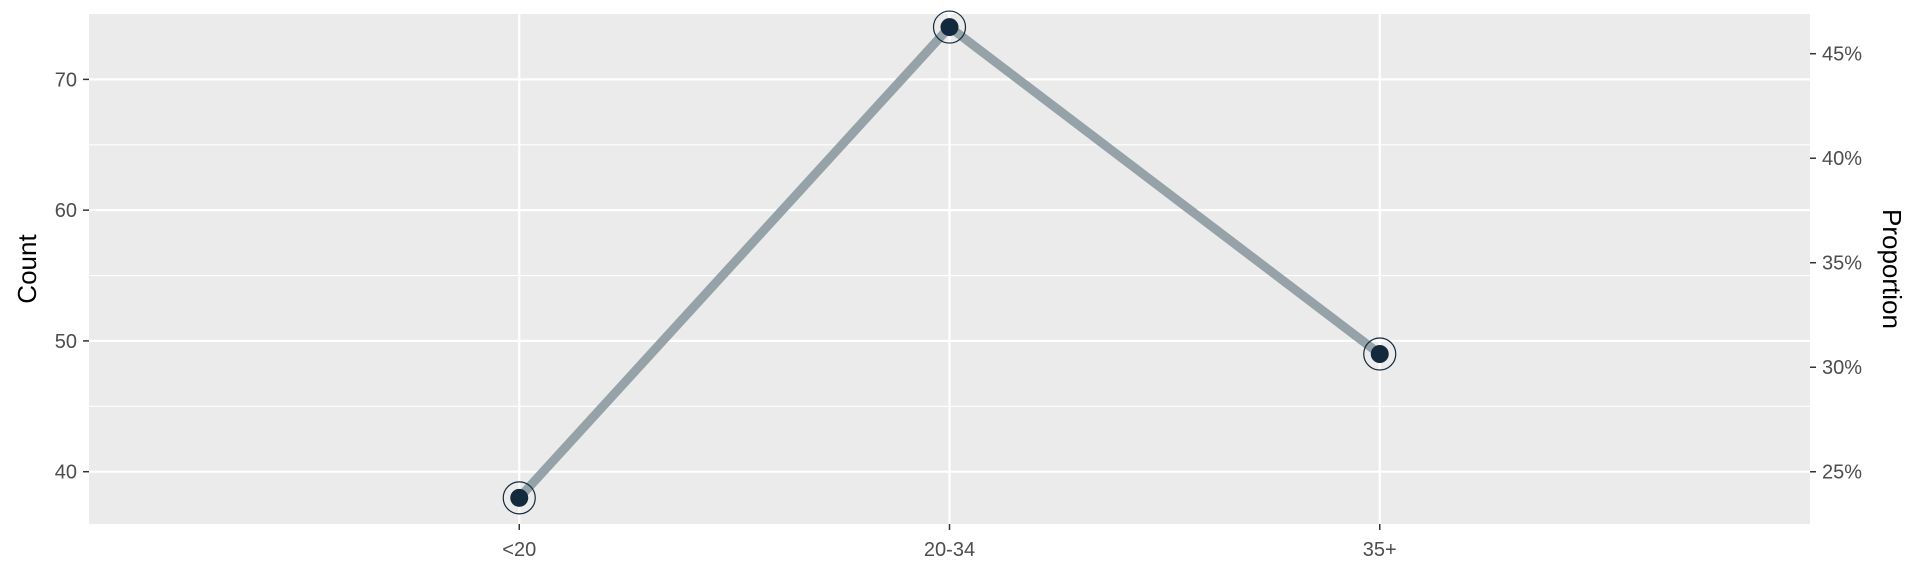  I want to click on y2-tick-label: 30%, so click(1842, 368).